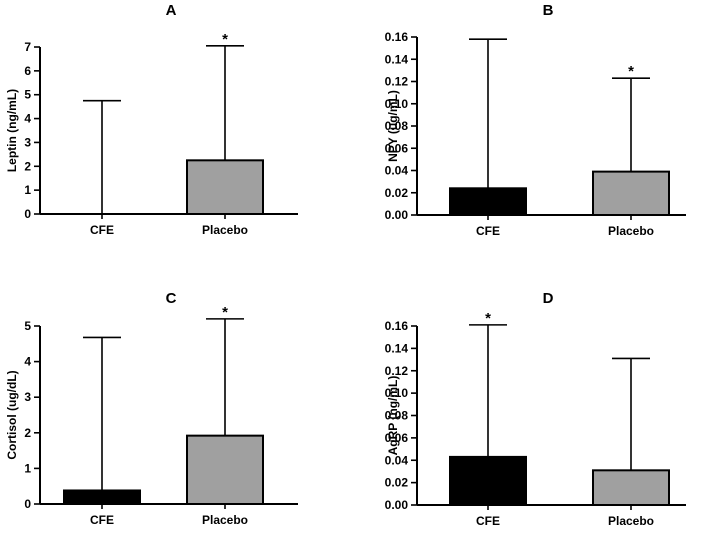 The image size is (709, 533). I want to click on y-tick-label: 7, so click(27, 47).